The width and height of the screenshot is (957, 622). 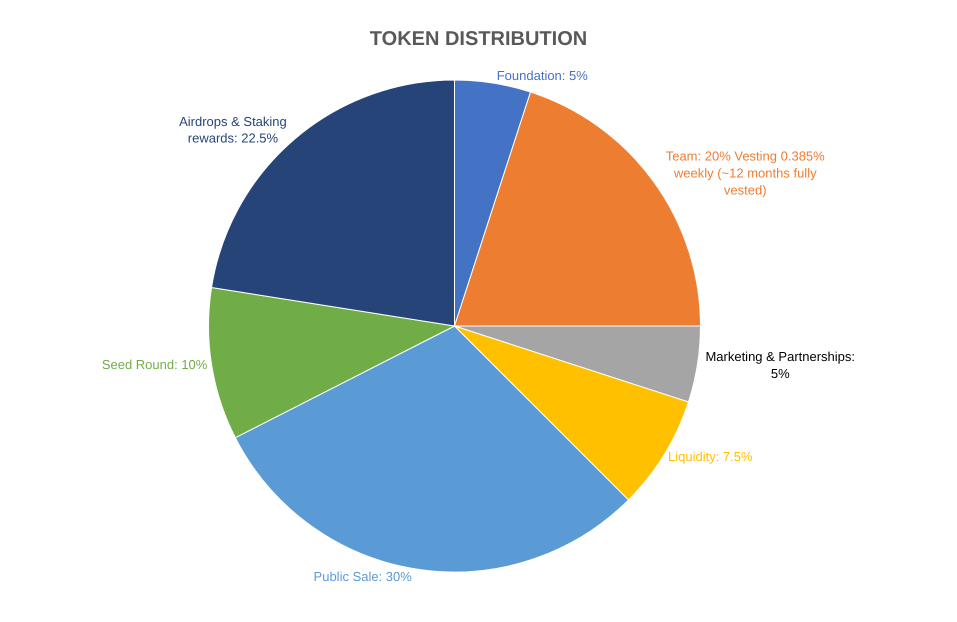 What do you see at coordinates (155, 364) in the screenshot?
I see `slice-label: Seed Round: 10%` at bounding box center [155, 364].